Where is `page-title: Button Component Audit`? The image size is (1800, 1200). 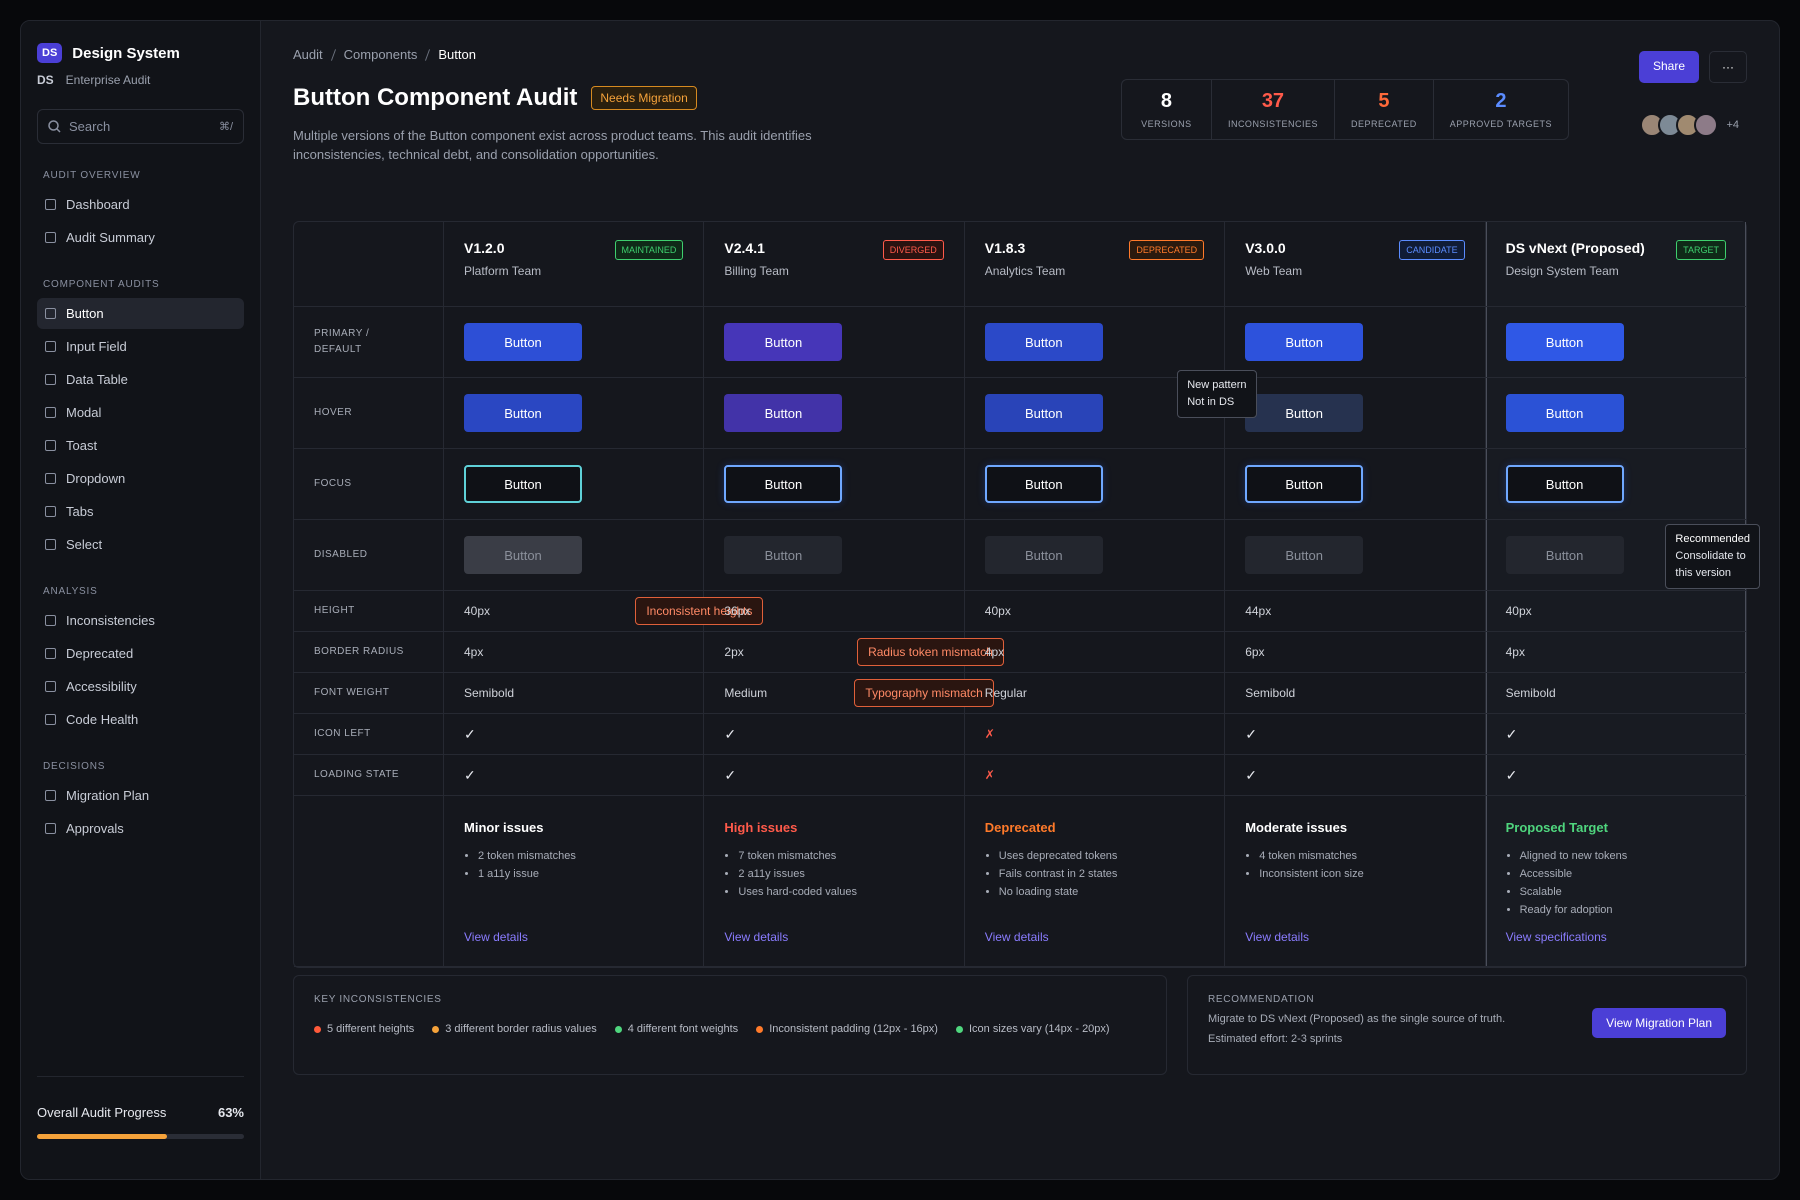
page-title: Button Component Audit is located at coordinates (435, 97).